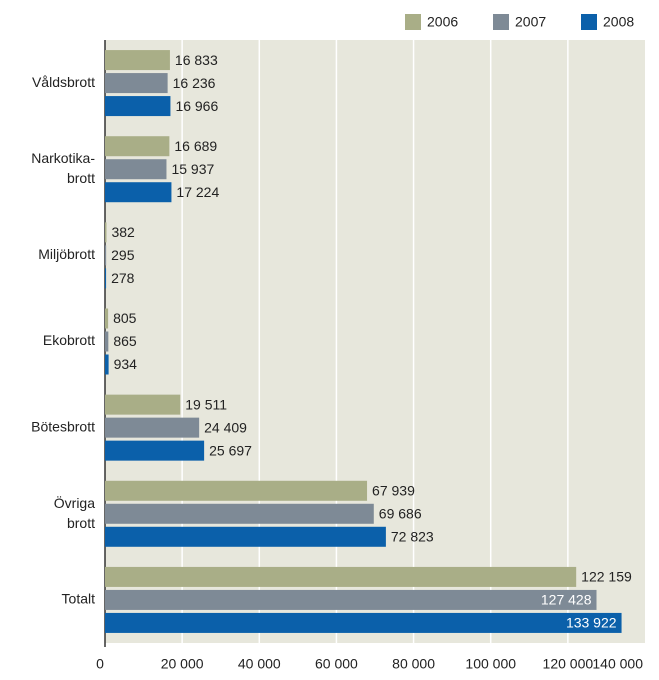 This screenshot has height=680, width=659. What do you see at coordinates (618, 22) in the screenshot?
I see `legend-label: 2008` at bounding box center [618, 22].